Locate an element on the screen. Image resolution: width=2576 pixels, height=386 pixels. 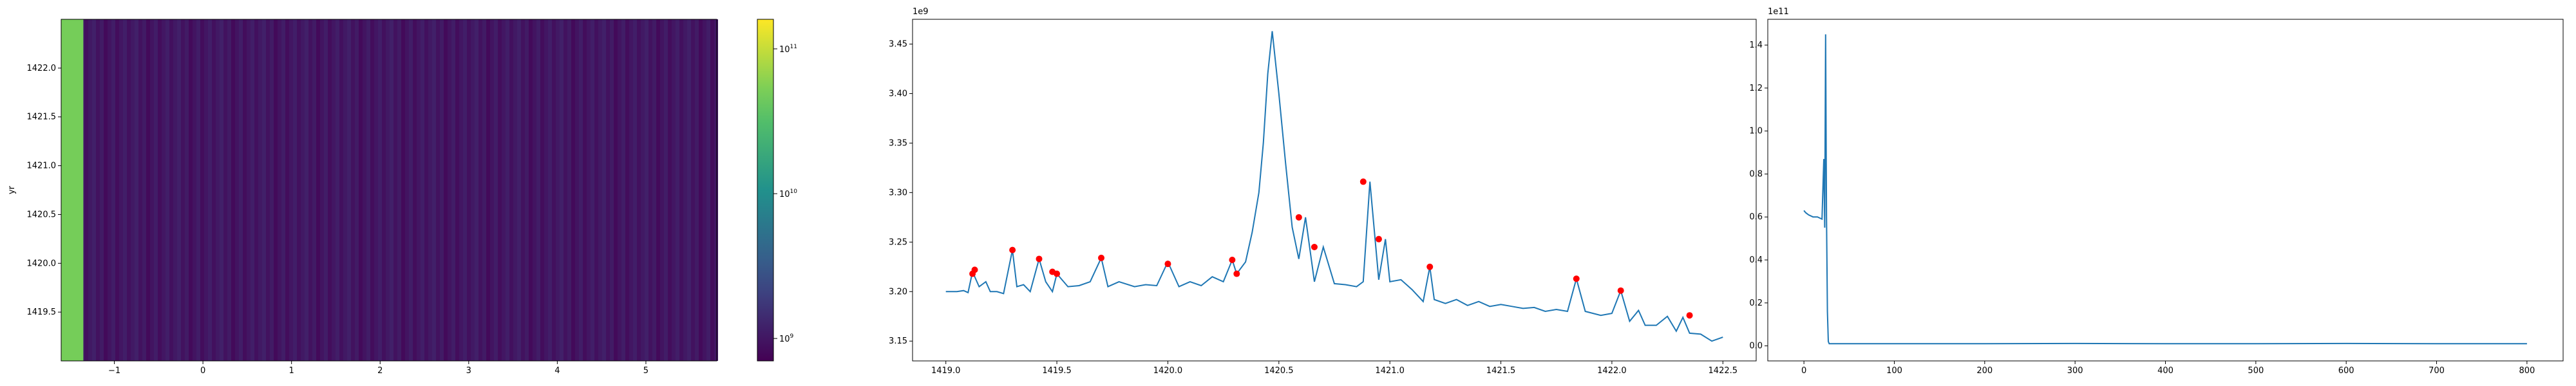
series-chart-x-tick-label: 0 is located at coordinates (1803, 371).